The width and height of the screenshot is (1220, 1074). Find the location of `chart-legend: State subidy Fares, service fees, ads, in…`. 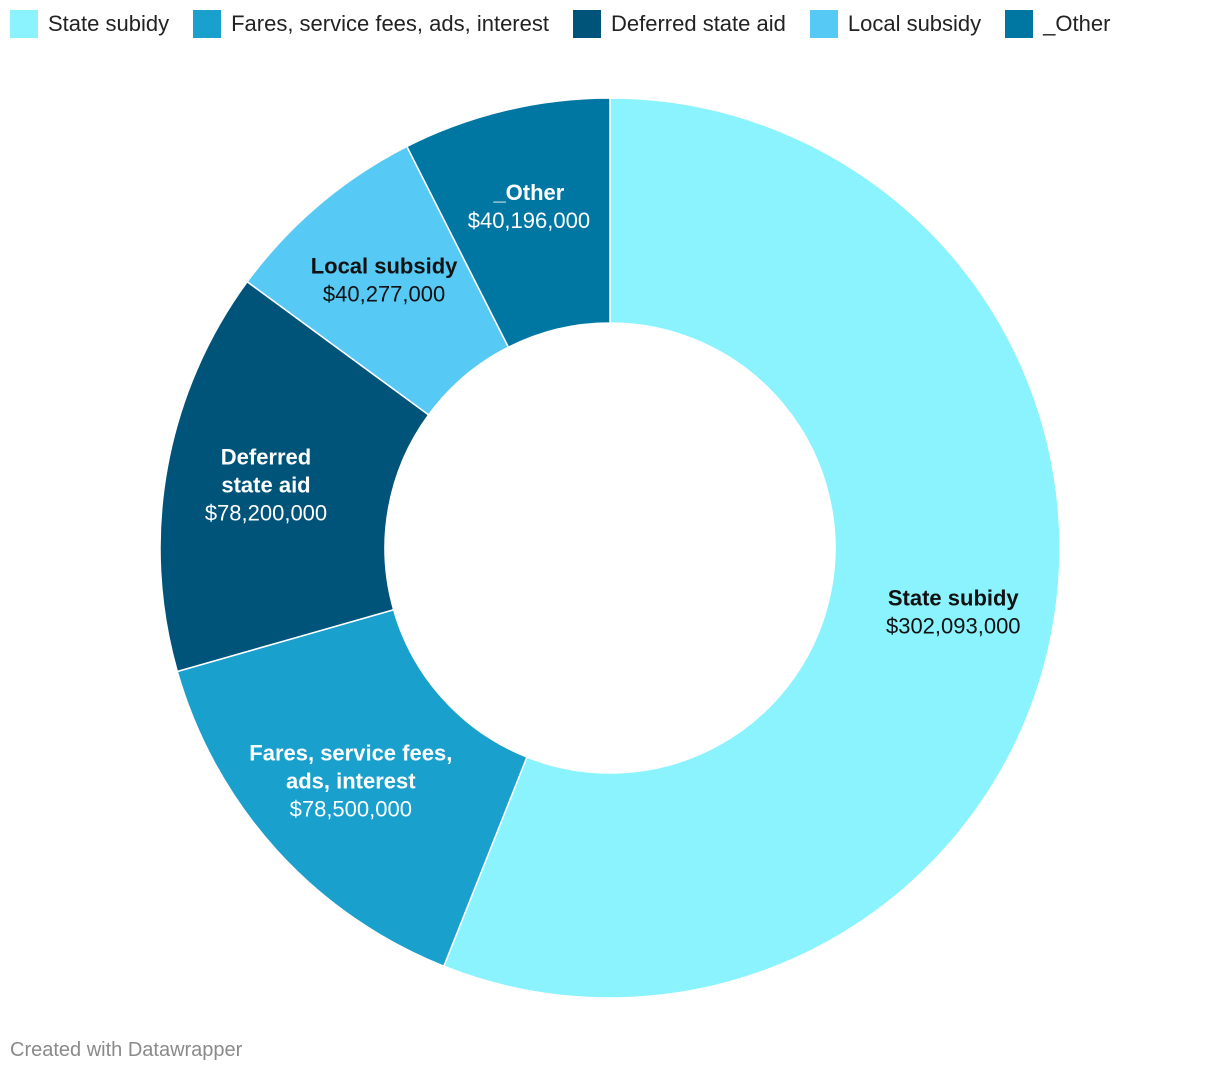

chart-legend: State subidy Fares, service fees, ads, in… is located at coordinates (560, 24).